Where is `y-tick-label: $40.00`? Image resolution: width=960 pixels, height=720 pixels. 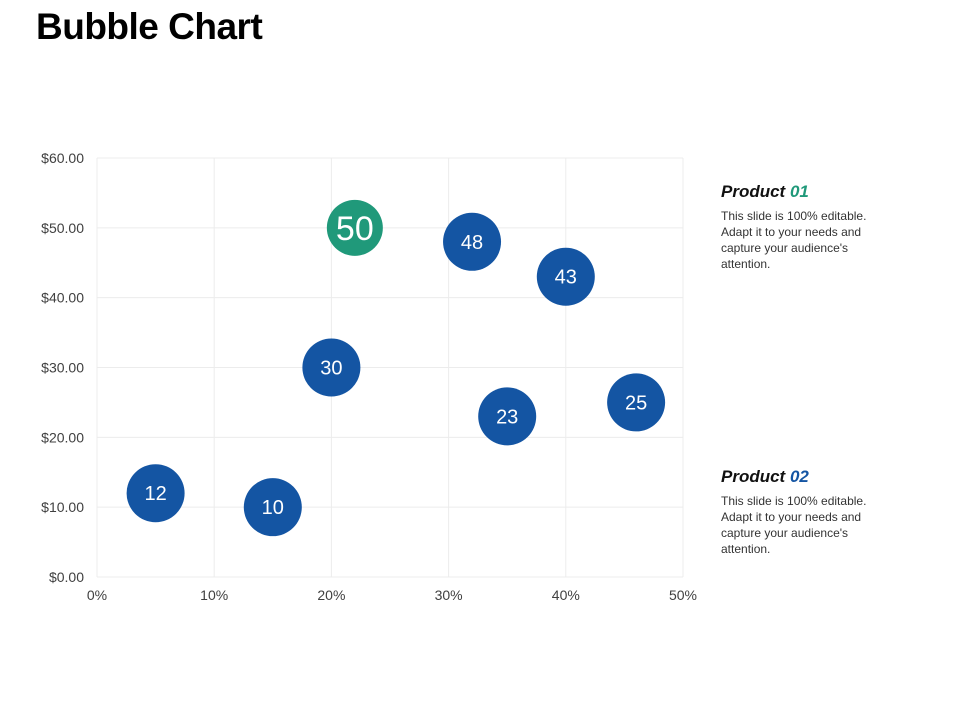
y-tick-label: $40.00 is located at coordinates (62, 298).